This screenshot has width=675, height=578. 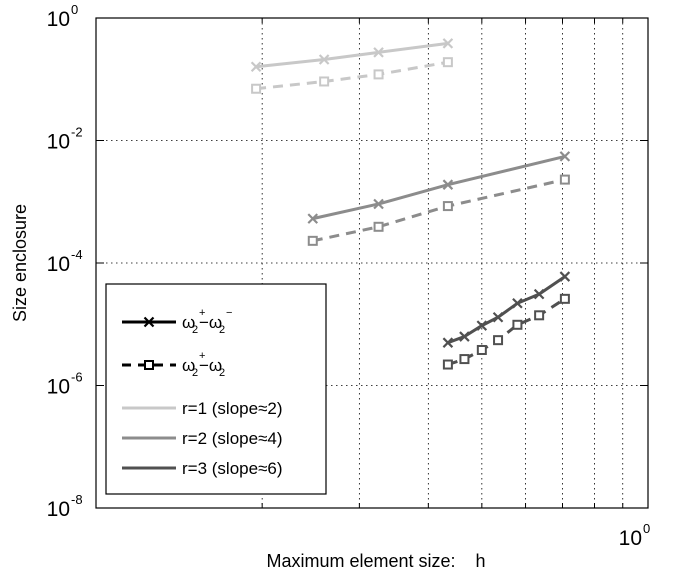 What do you see at coordinates (77, 499) in the screenshot?
I see `y-tick-label-exp-4: -8` at bounding box center [77, 499].